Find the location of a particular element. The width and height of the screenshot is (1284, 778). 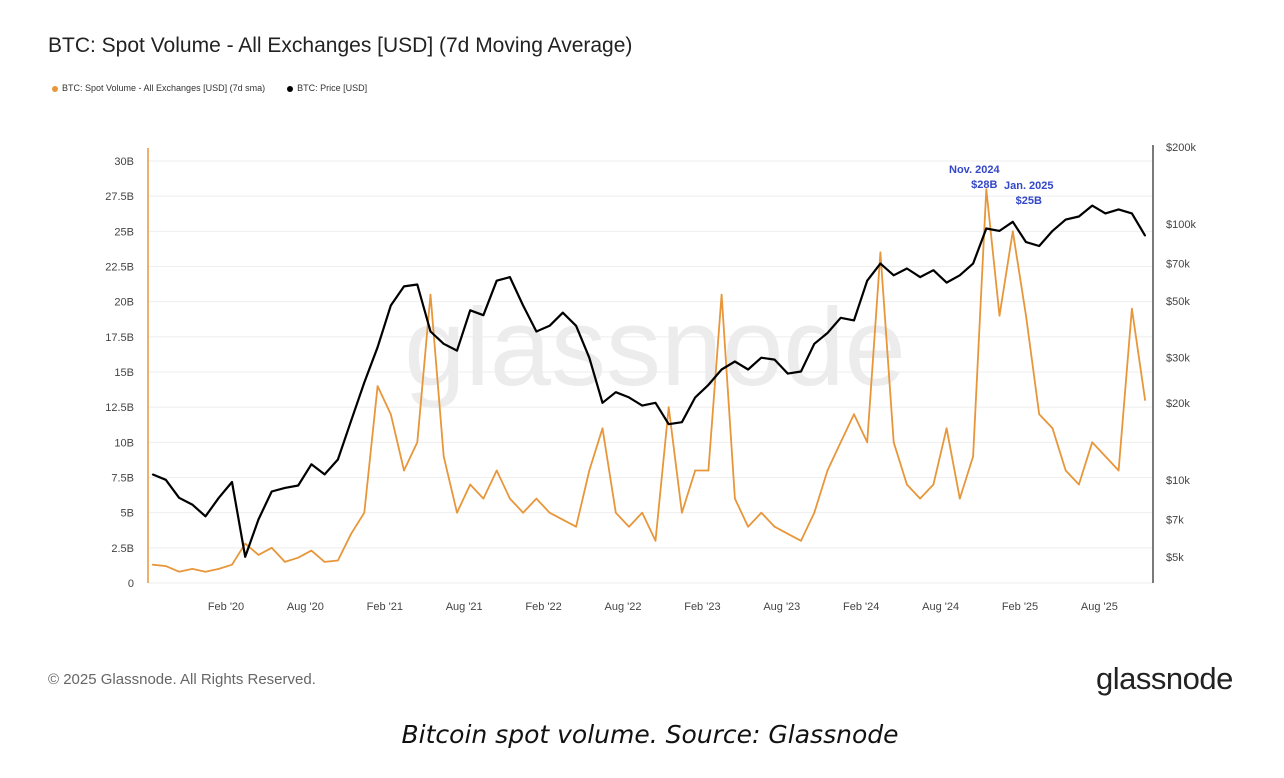

left-y-tick-label: 7.5B is located at coordinates (122, 479).